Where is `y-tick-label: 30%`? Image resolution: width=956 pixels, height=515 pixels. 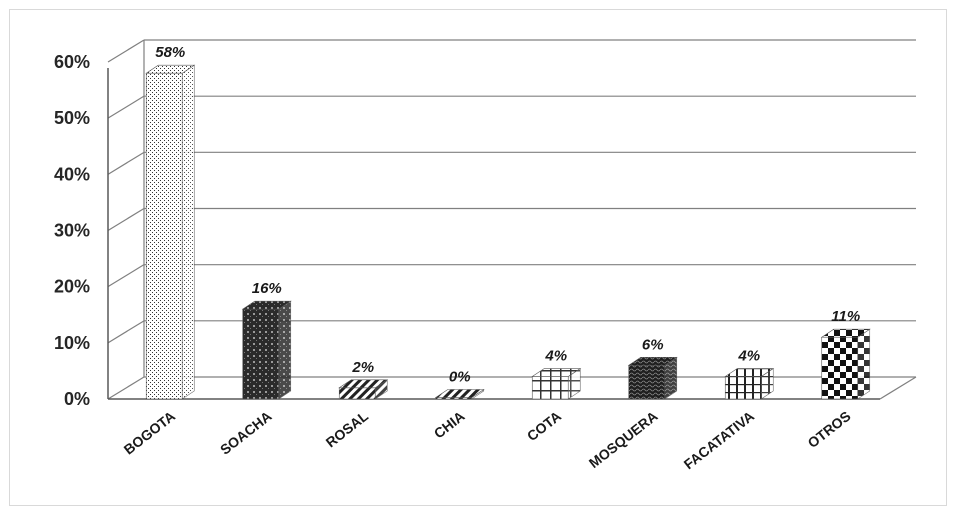 y-tick-label: 30% is located at coordinates (72, 231).